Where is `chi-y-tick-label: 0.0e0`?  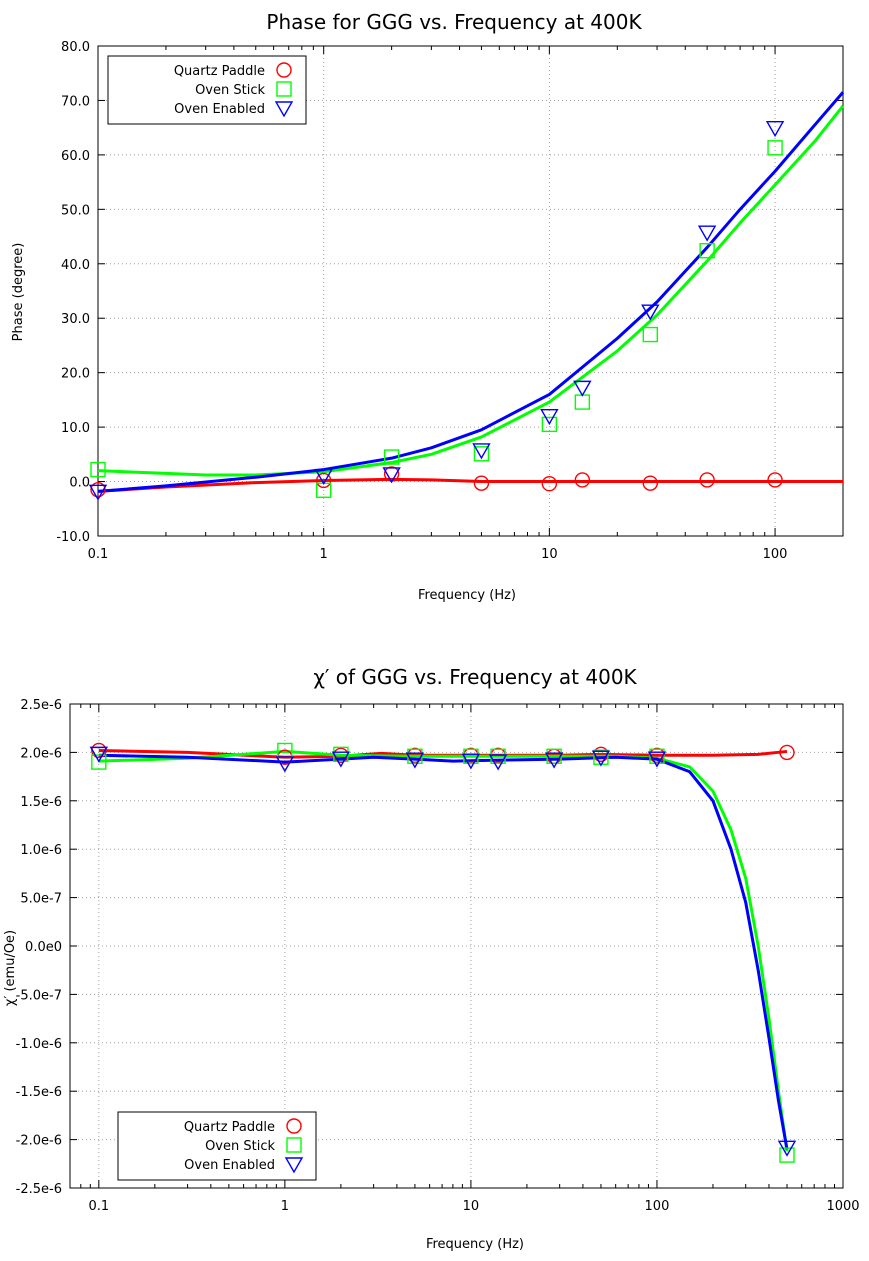
chi-y-tick-label: 0.0e0 is located at coordinates (43, 947).